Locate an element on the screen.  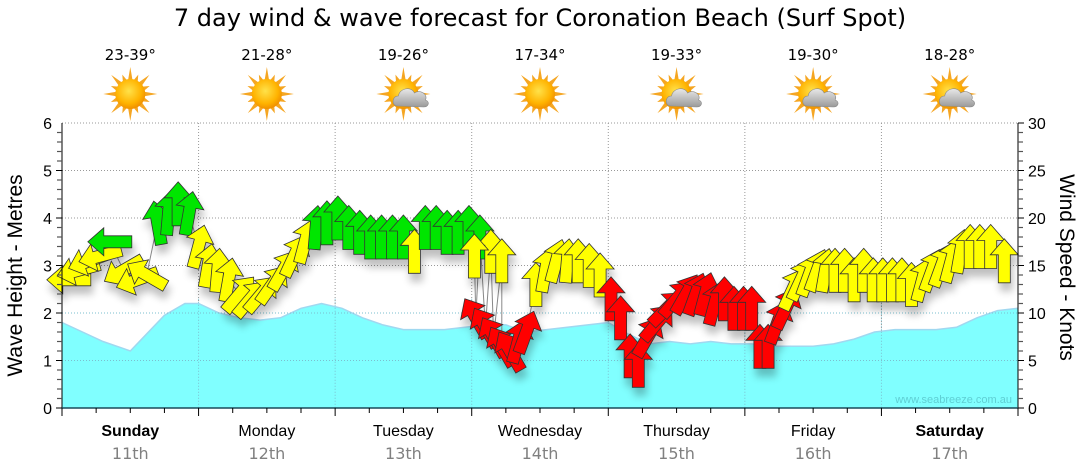
y-left-tick-label: 2 is located at coordinates (47, 314).